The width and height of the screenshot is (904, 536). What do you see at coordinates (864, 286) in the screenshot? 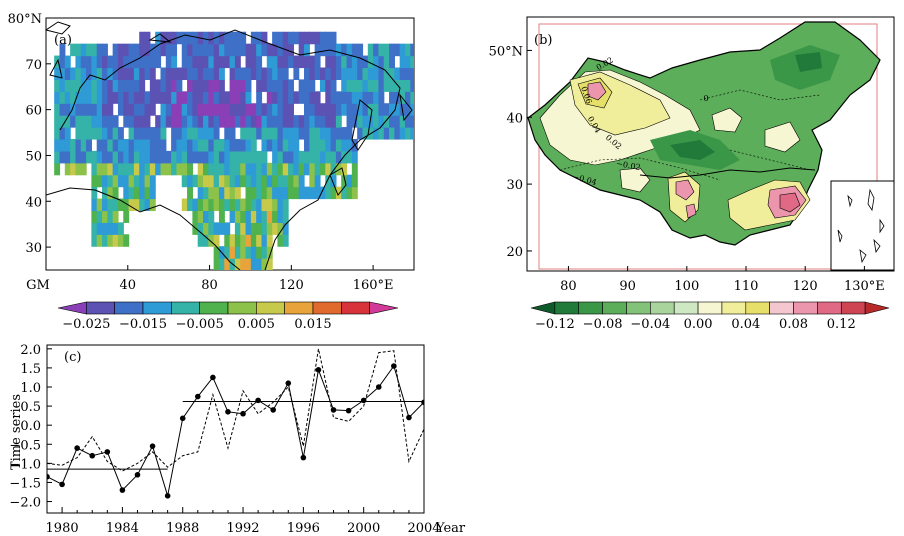
I see `x-tick-label: 130°E` at bounding box center [864, 286].